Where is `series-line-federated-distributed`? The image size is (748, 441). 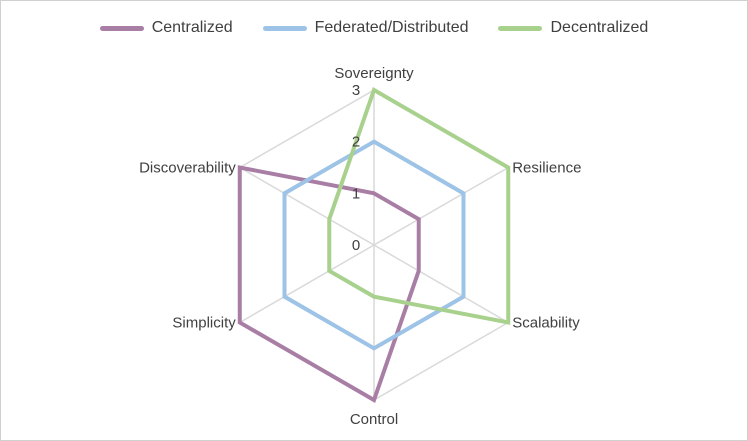 series-line-federated-distributed is located at coordinates (374, 245).